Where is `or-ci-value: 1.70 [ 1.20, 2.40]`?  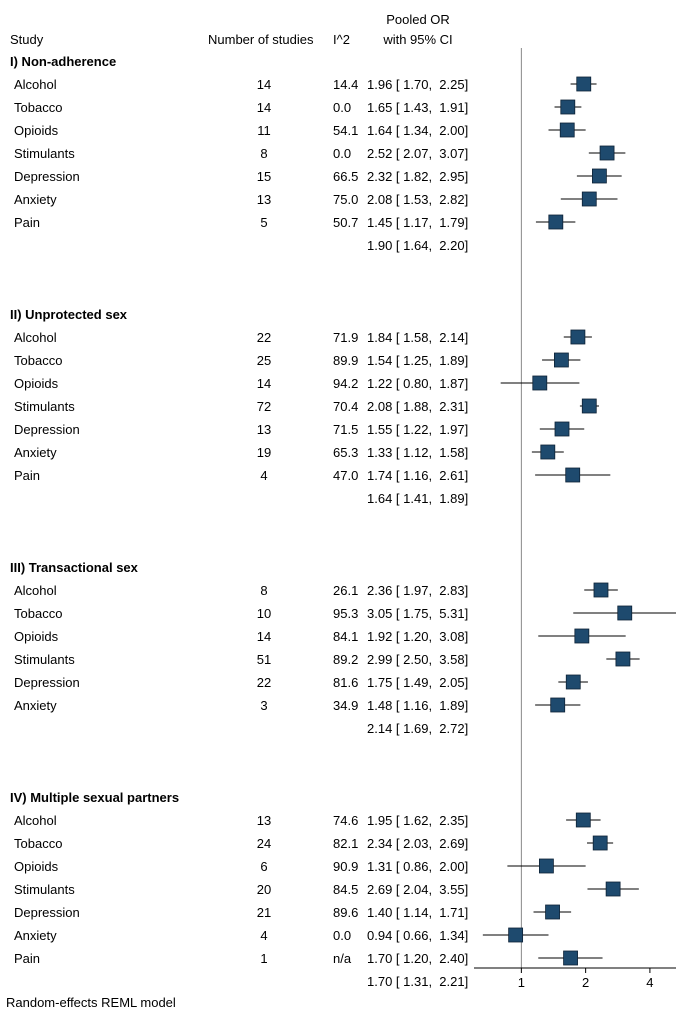
or-ci-value: 1.70 [ 1.20, 2.40] is located at coordinates (417, 958).